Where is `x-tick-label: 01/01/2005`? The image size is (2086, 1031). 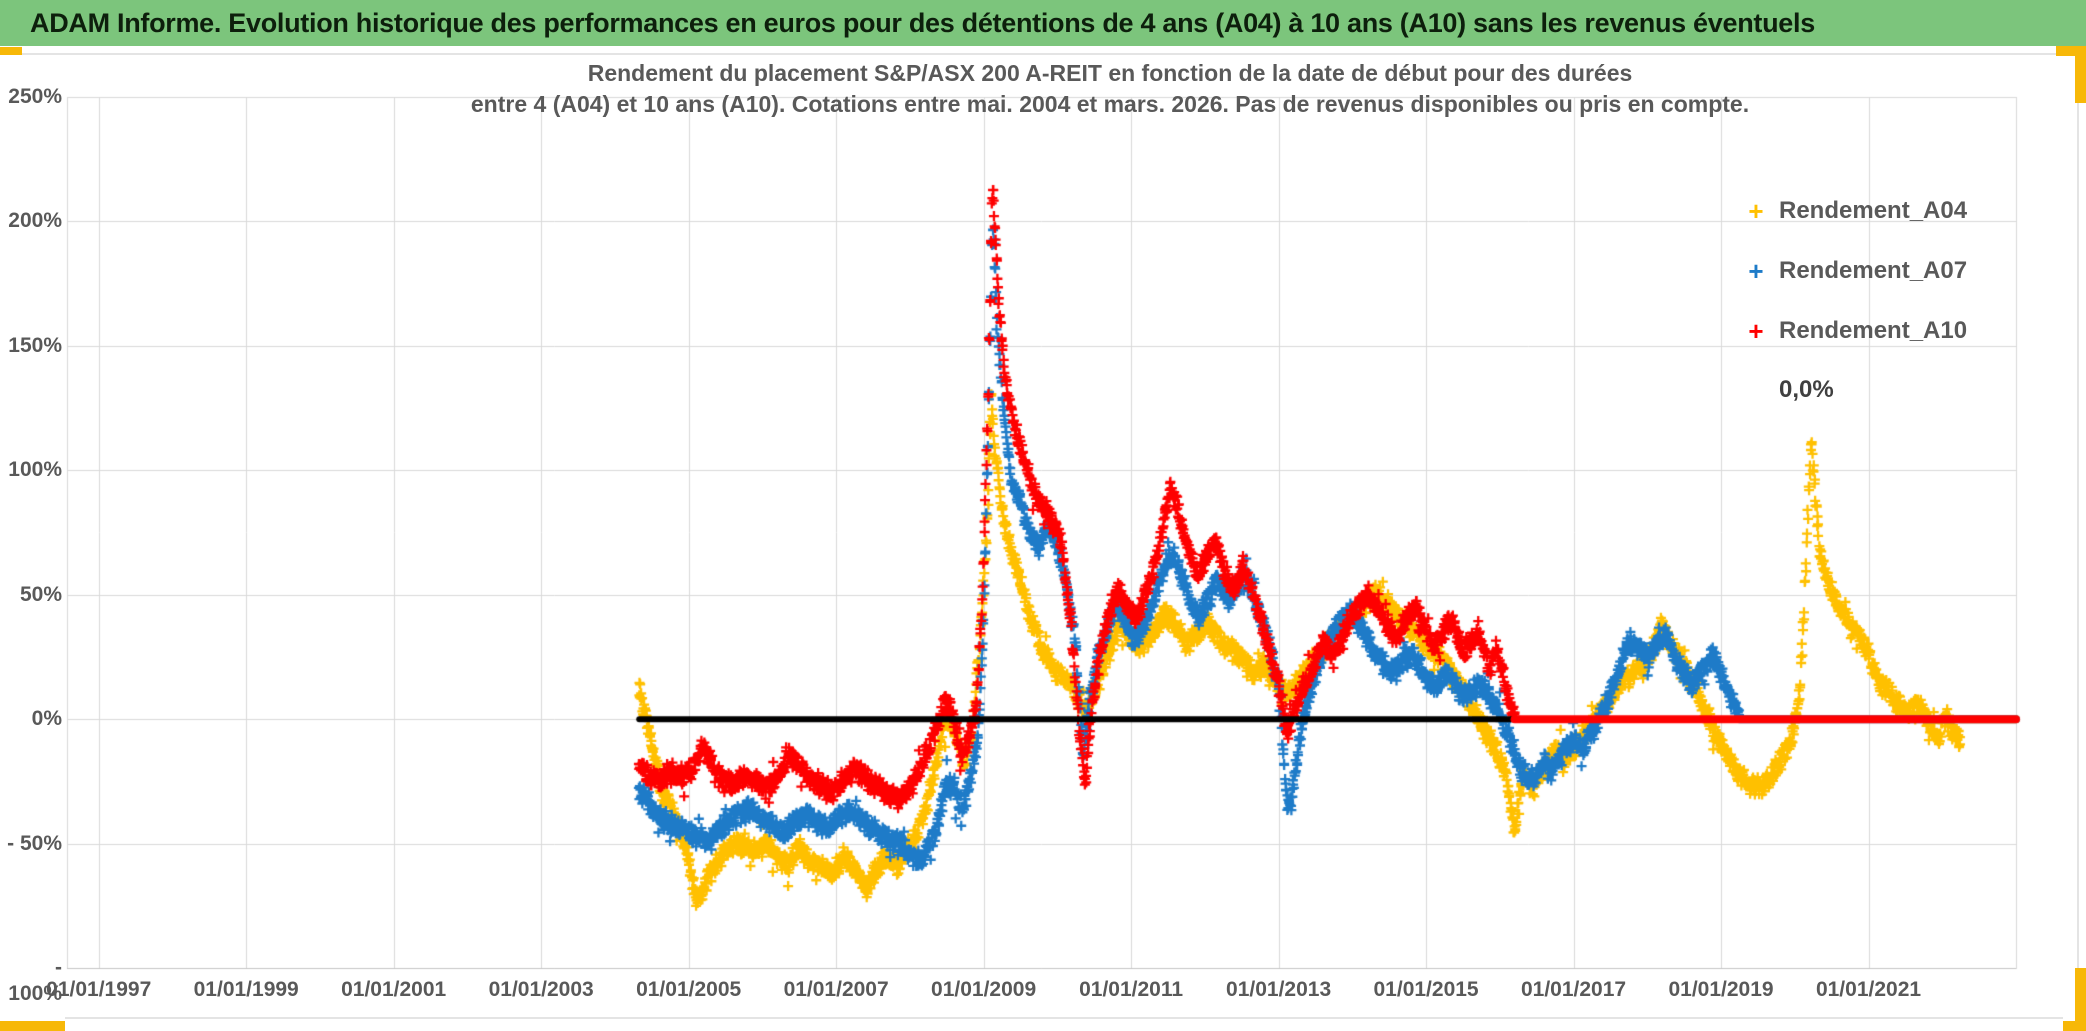
x-tick-label: 01/01/2005 is located at coordinates (689, 989).